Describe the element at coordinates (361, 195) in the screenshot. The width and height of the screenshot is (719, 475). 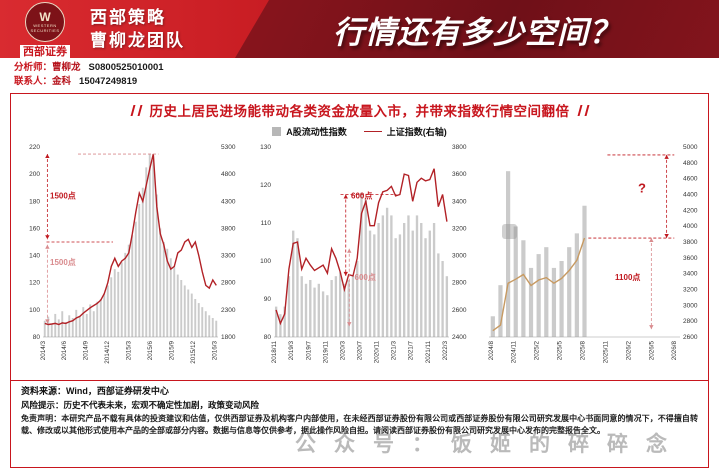
I see `svg-text: 600点` at that location.